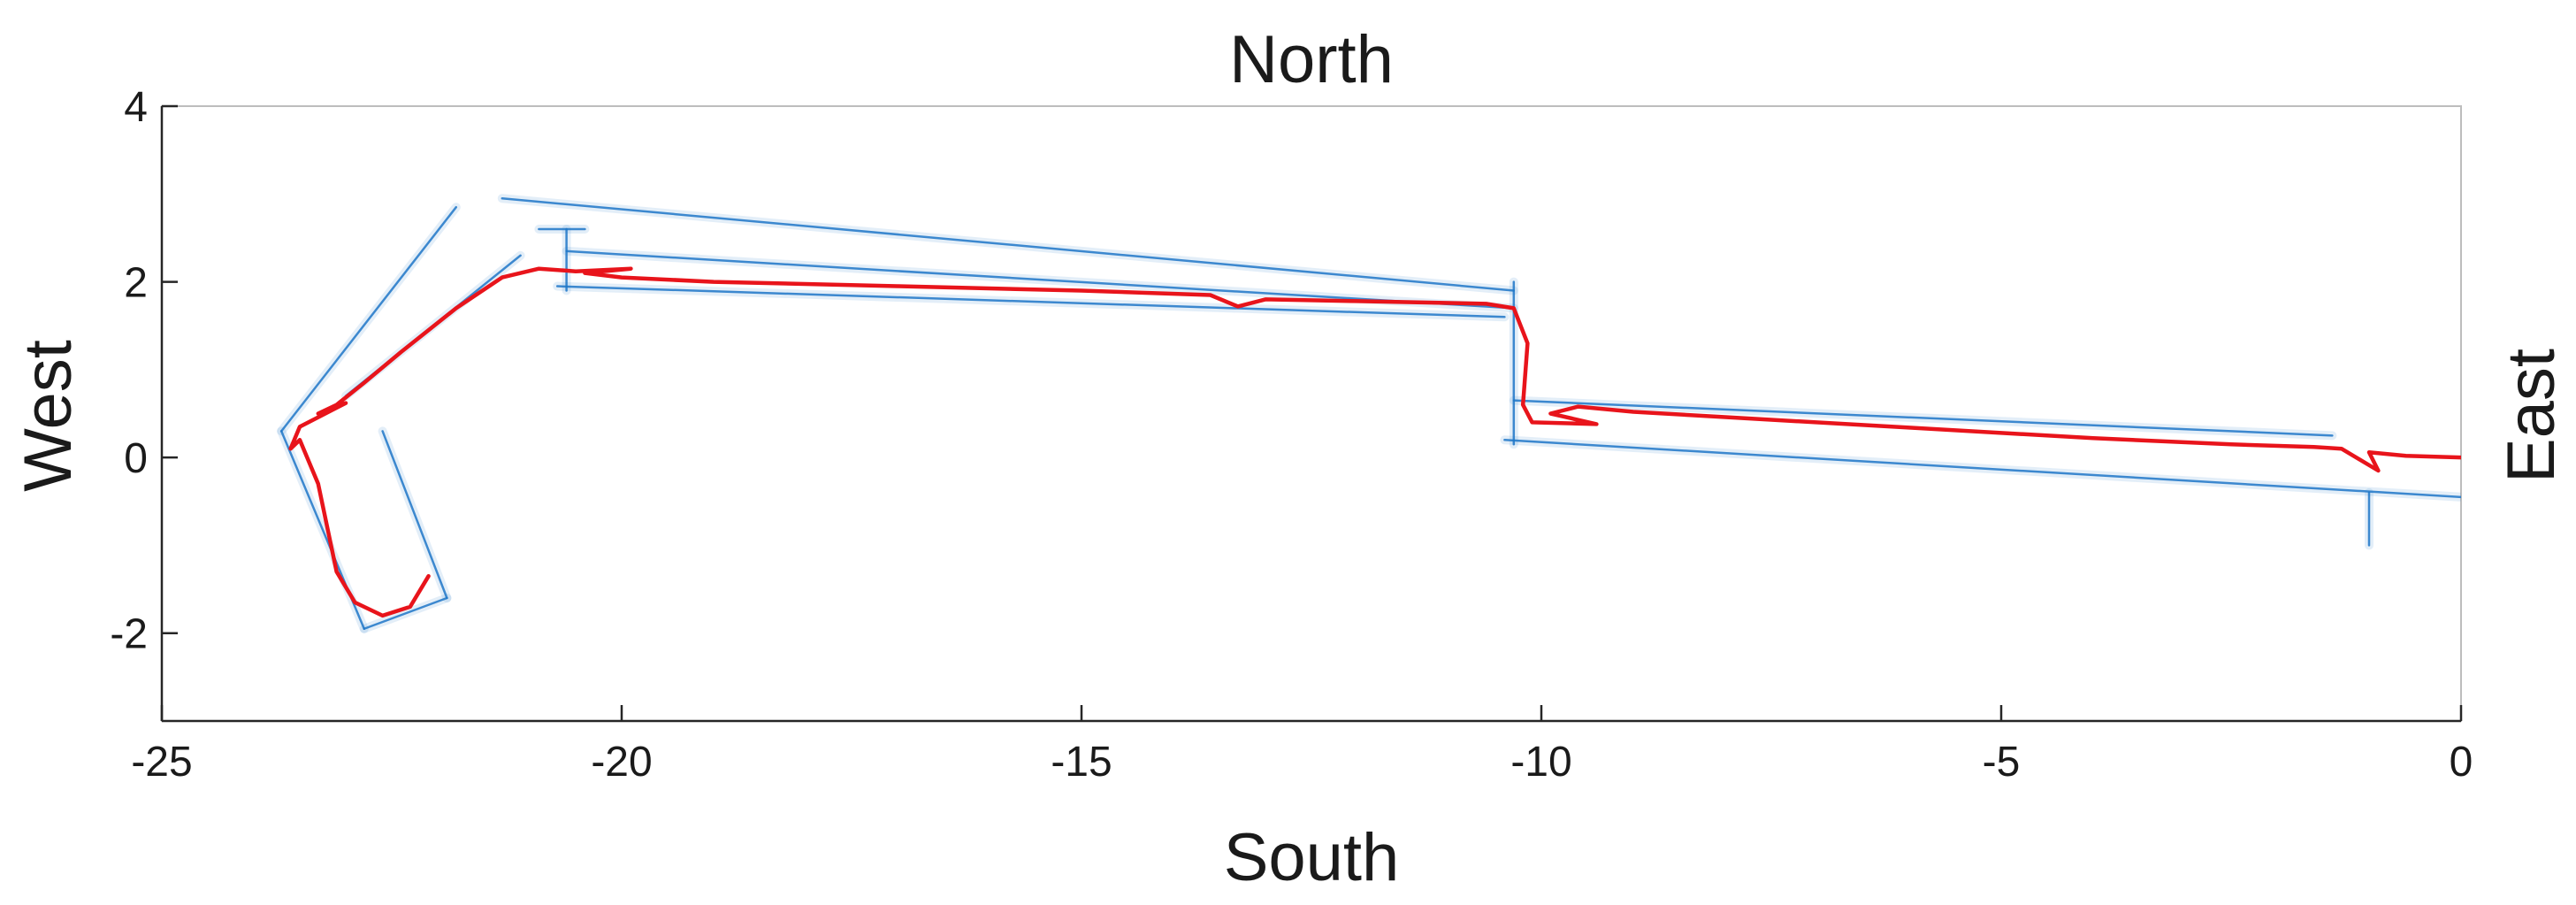 The height and width of the screenshot is (905, 2576). What do you see at coordinates (48, 416) in the screenshot?
I see `y-axis-label: West` at bounding box center [48, 416].